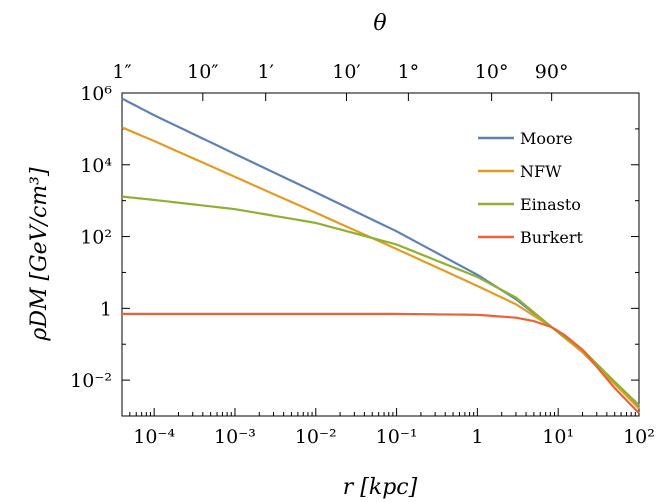 The image size is (667, 502). I want to click on y-tick-label: 10⁴, so click(96, 166).